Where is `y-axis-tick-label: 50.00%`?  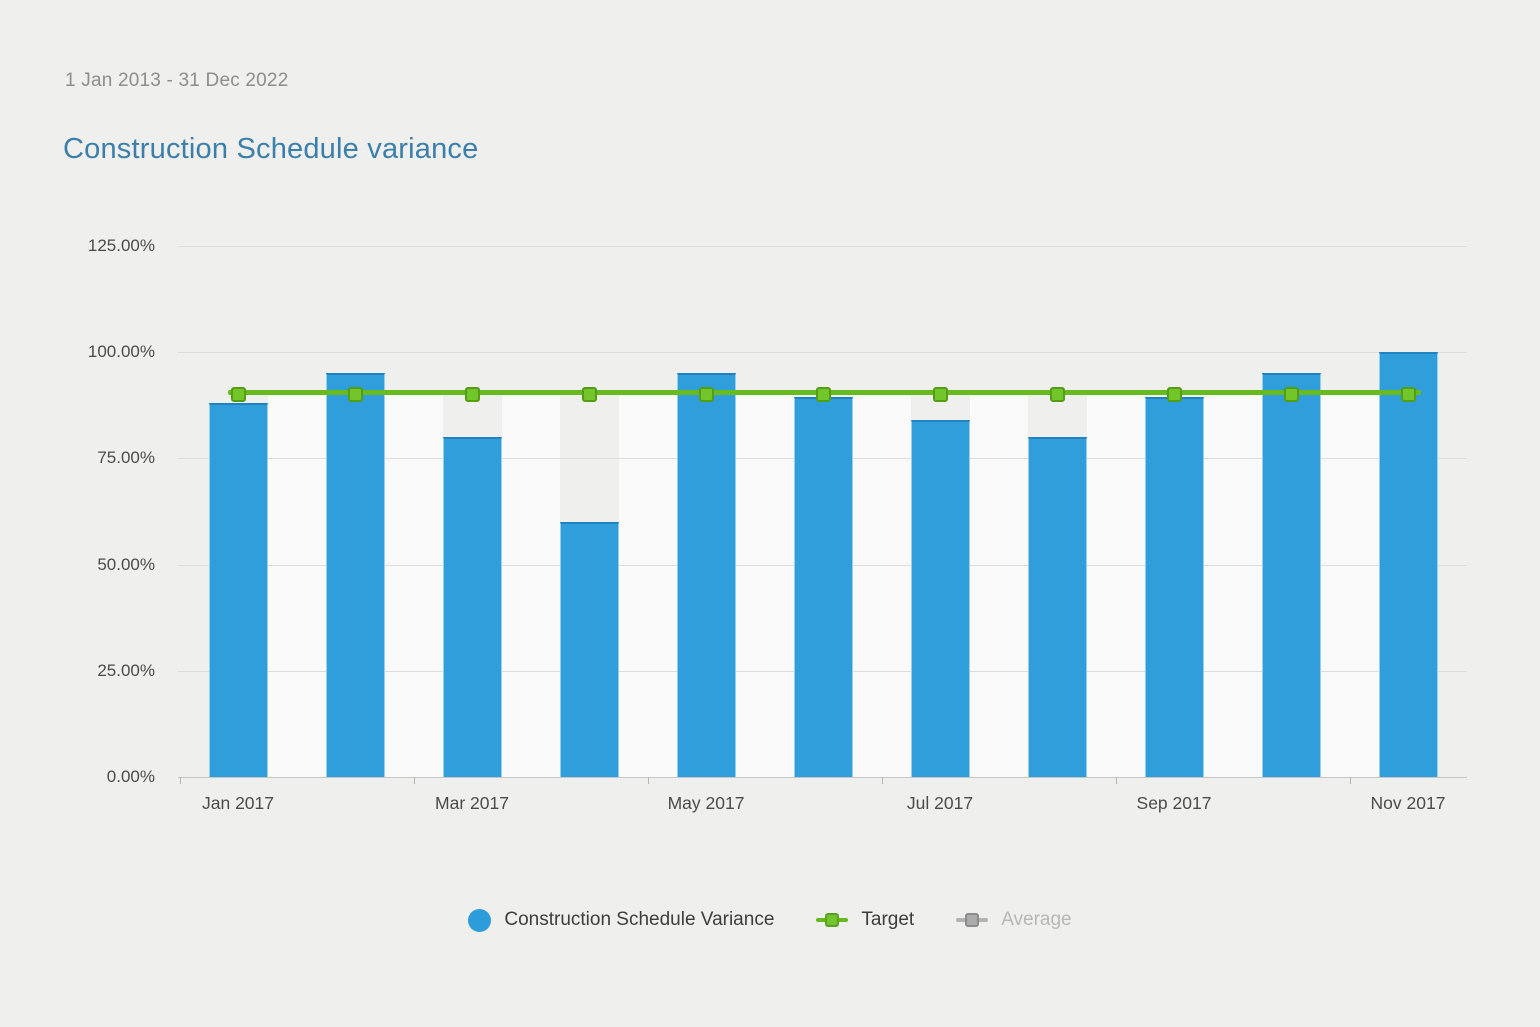
y-axis-tick-label: 50.00% is located at coordinates (126, 564).